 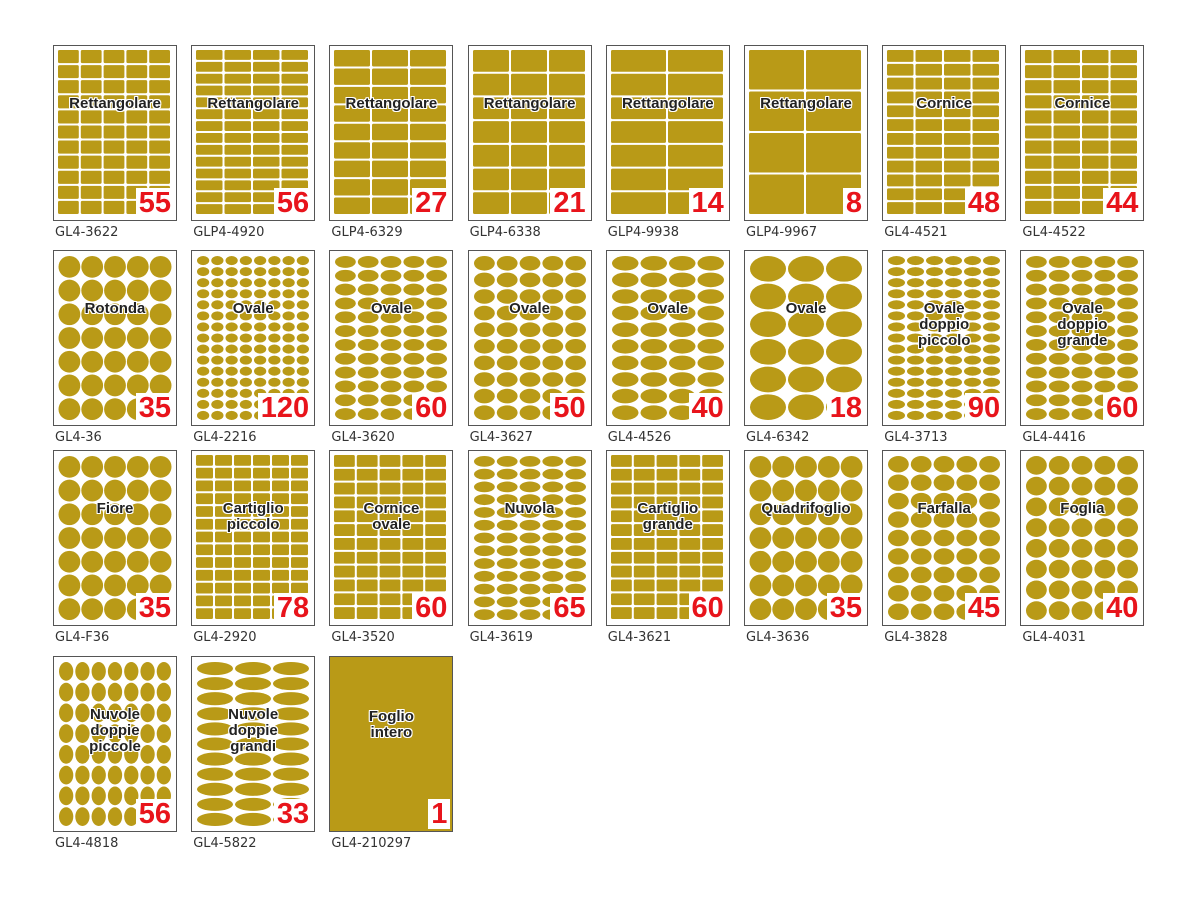 What do you see at coordinates (225, 843) in the screenshot?
I see `product-code: GL4-5822` at bounding box center [225, 843].